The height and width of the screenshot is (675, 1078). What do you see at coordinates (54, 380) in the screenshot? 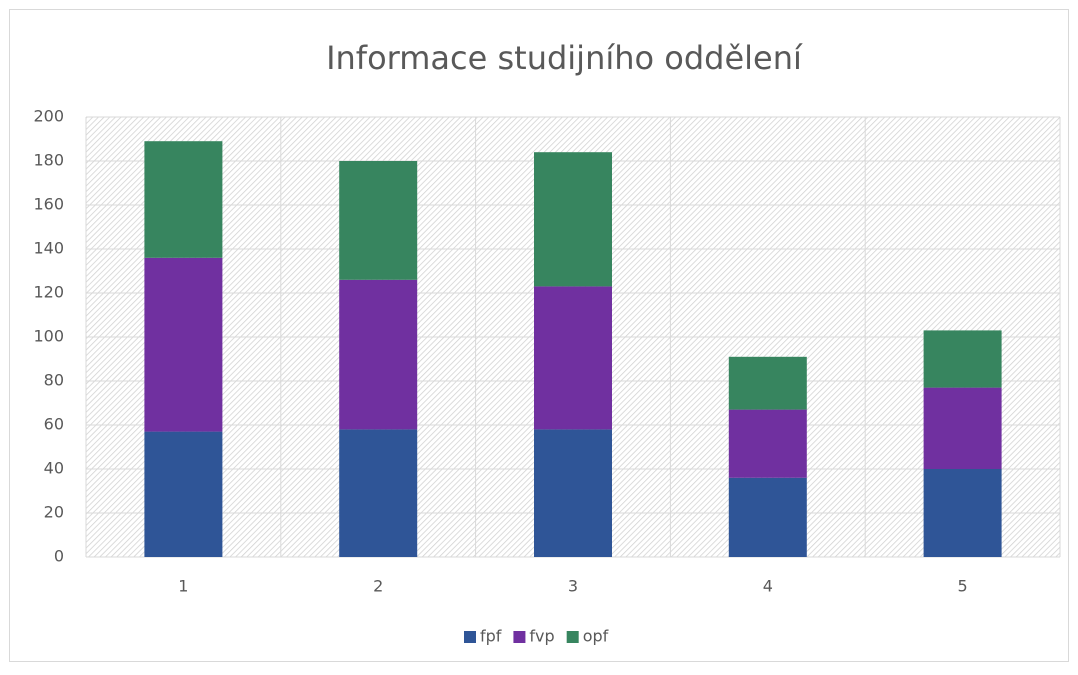
I see `y-tick-label: 80` at bounding box center [54, 380].